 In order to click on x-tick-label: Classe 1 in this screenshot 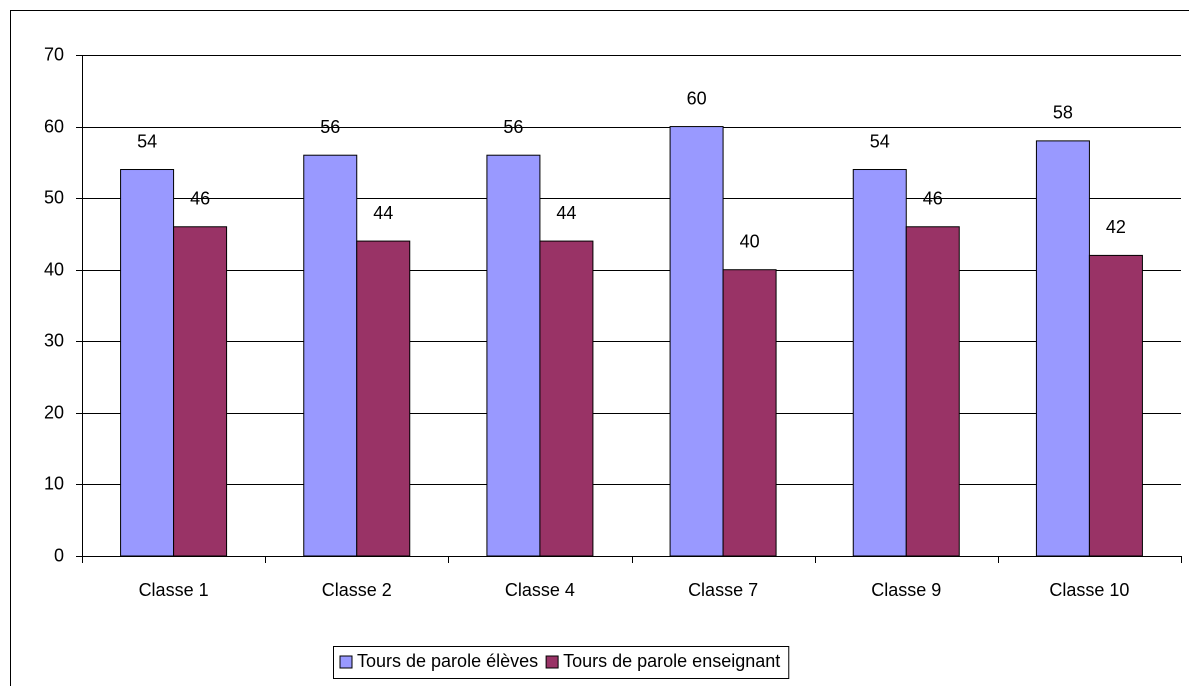, I will do `click(174, 590)`.